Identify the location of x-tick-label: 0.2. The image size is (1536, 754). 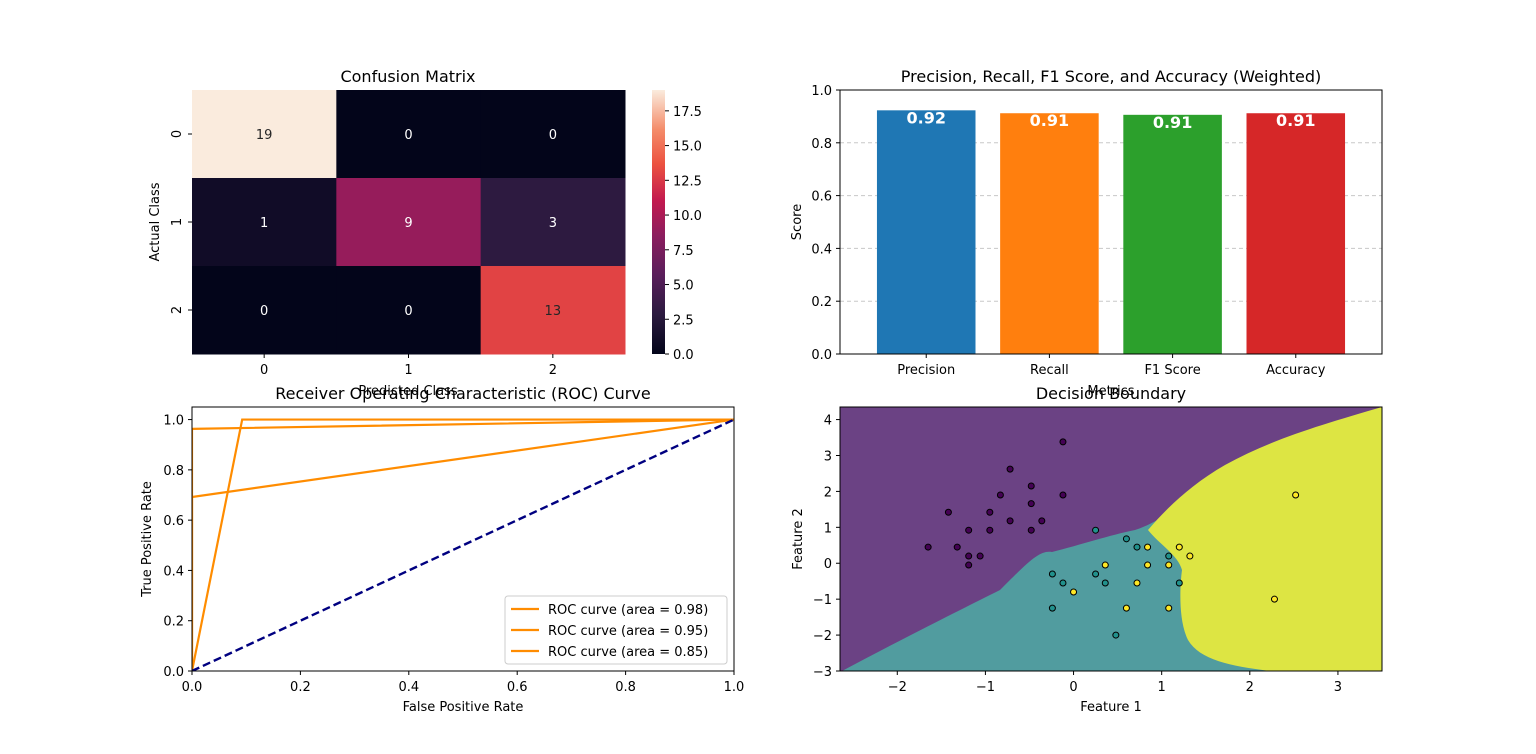
(300, 687).